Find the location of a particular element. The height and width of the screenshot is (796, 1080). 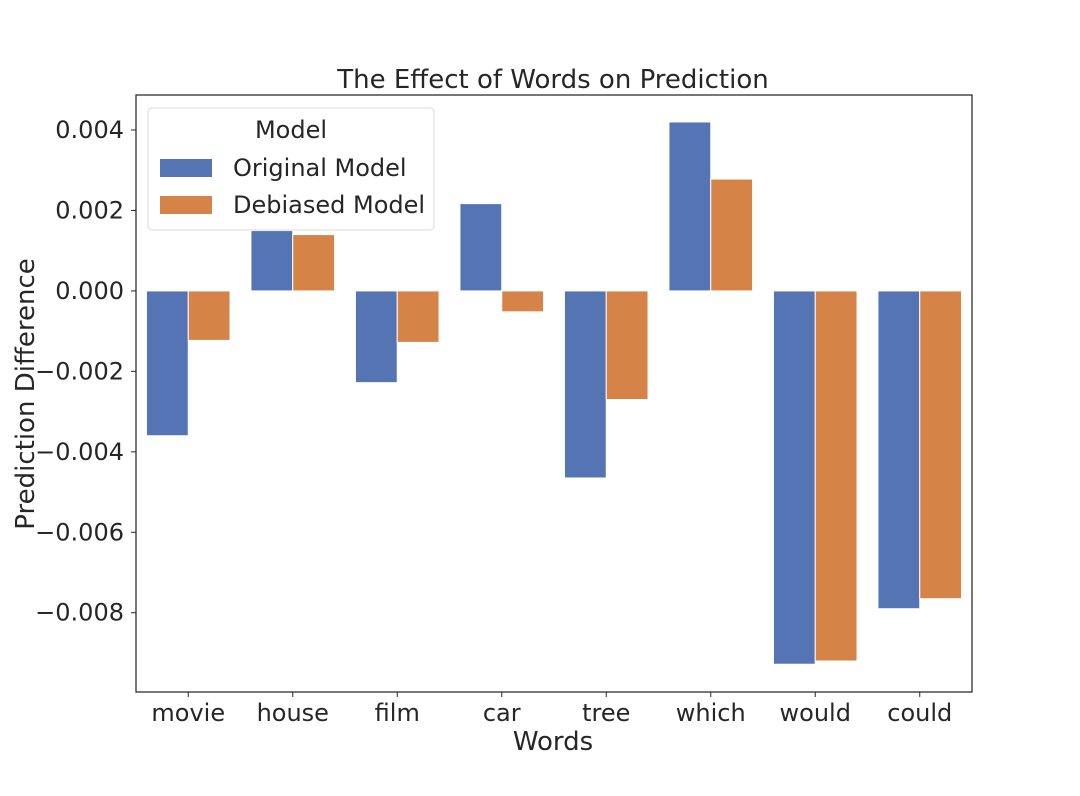

bar-would-original-model is located at coordinates (794, 477).